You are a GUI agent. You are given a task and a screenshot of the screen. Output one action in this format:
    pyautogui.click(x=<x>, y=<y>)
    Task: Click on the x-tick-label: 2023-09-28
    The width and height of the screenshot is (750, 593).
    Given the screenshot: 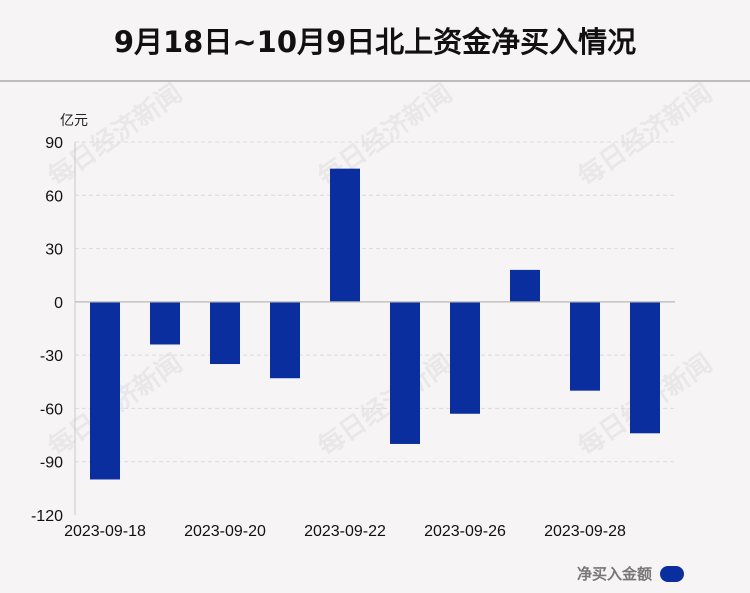 What is the action you would take?
    pyautogui.click(x=585, y=531)
    